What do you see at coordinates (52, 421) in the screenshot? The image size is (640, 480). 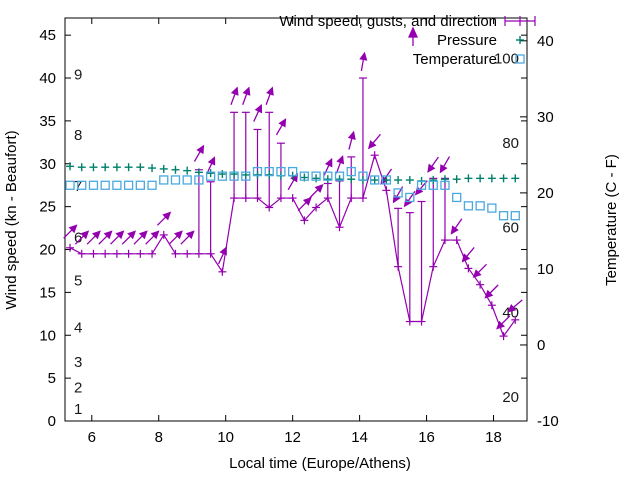 I see `y-tick-label: 0` at bounding box center [52, 421].